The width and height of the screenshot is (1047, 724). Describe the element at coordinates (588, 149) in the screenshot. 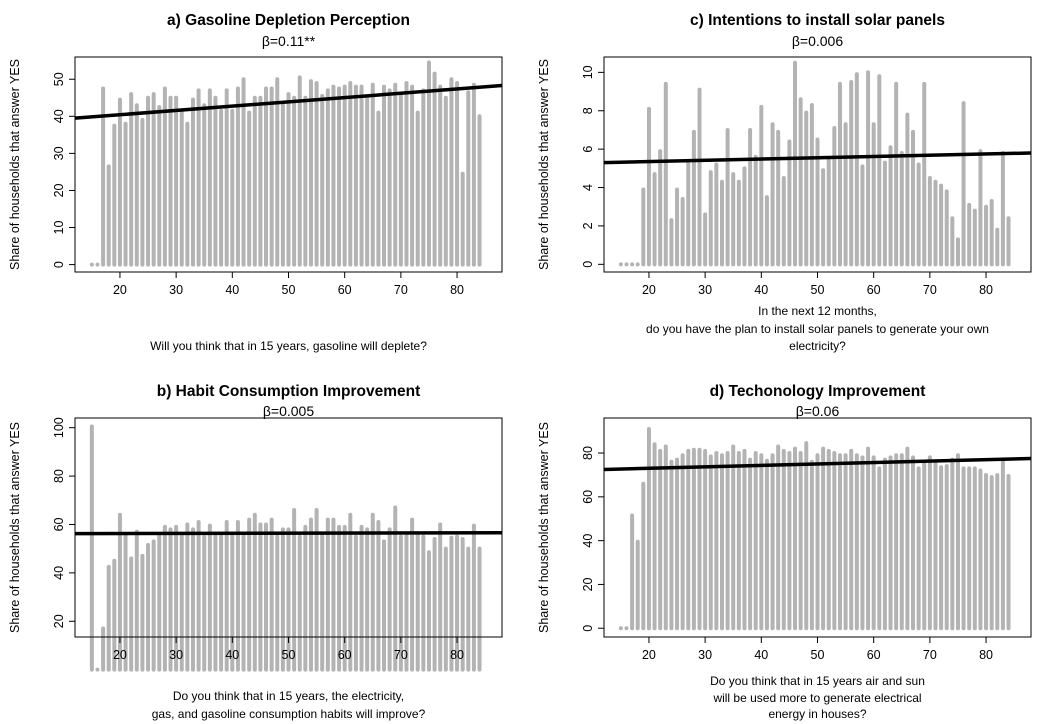

I see `y-tick-label: 6` at that location.